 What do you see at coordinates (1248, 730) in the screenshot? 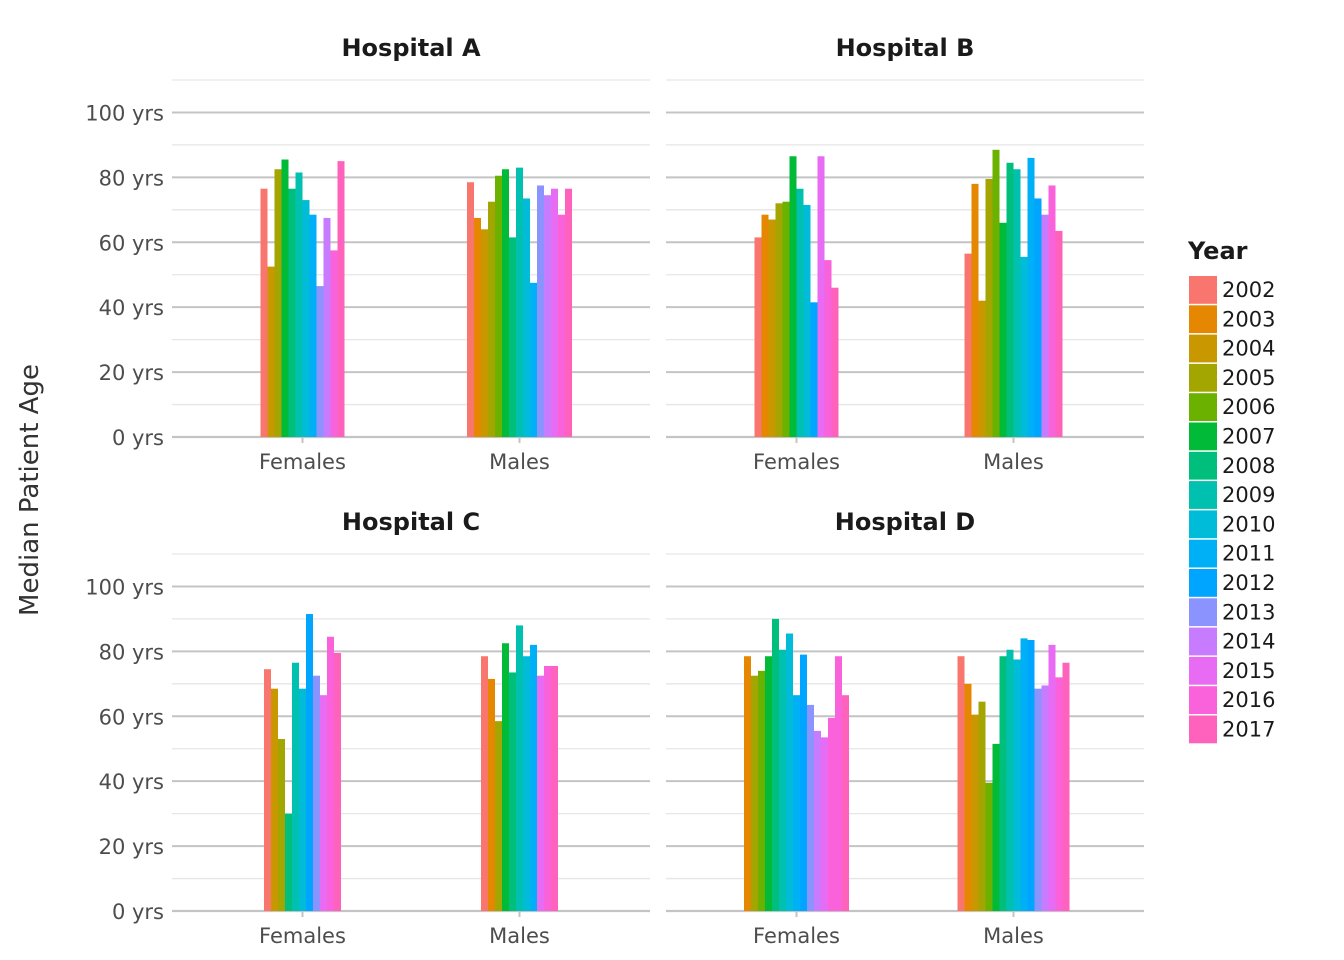
I see `legend-label-2017: 2017` at bounding box center [1248, 730].